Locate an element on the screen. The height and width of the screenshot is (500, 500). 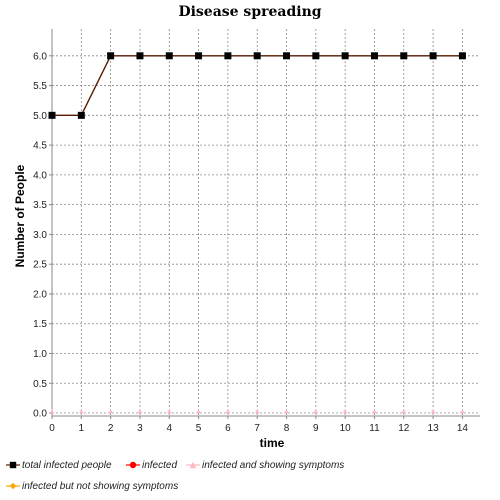
x-axis-label: time is located at coordinates (272, 443).